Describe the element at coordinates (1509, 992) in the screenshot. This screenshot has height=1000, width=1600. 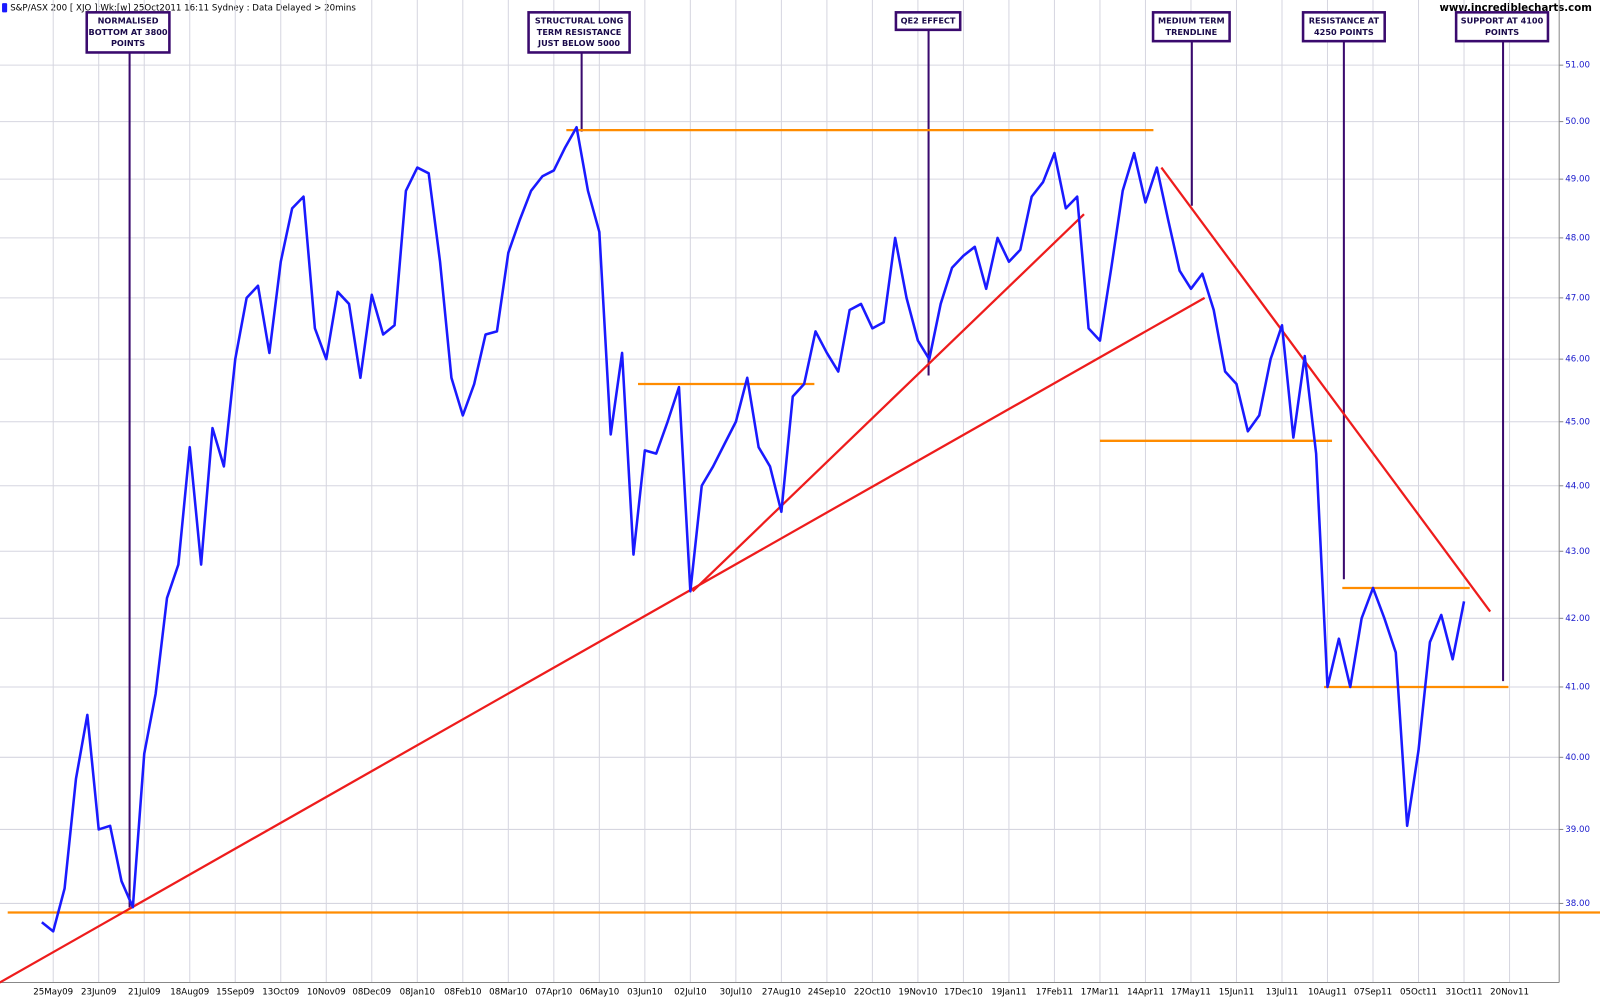
I see `x-tick-label: 20Nov11` at that location.